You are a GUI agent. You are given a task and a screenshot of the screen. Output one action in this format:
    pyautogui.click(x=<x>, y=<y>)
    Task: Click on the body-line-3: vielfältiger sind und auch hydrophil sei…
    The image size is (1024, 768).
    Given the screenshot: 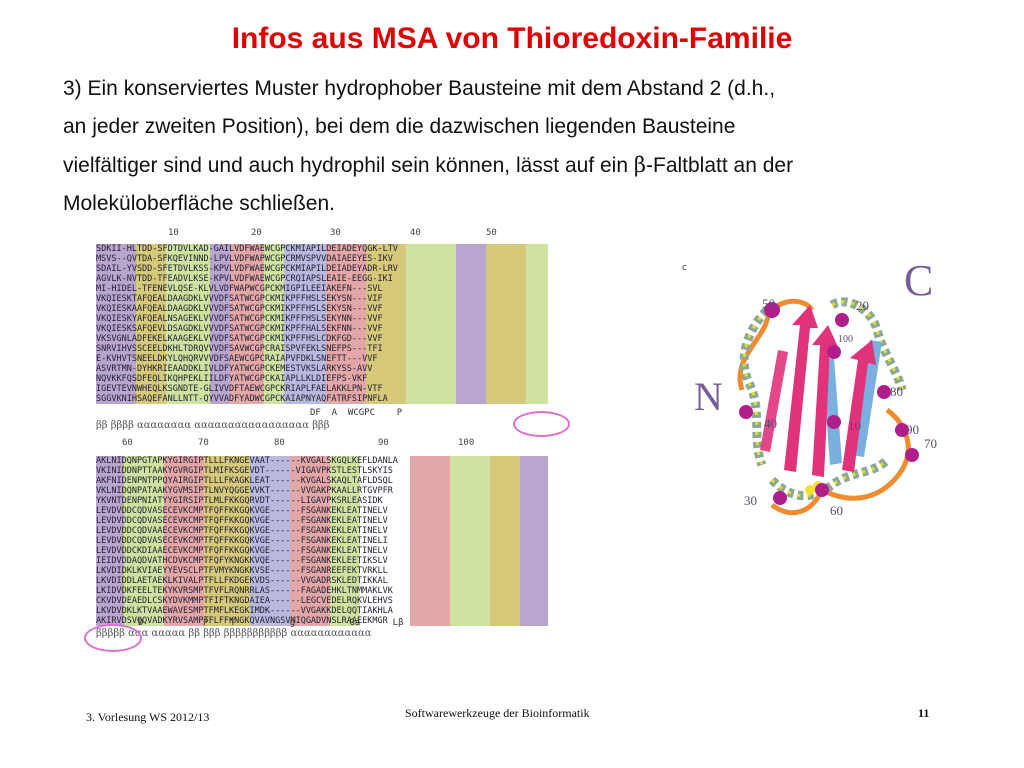 What is the action you would take?
    pyautogui.click(x=513, y=165)
    